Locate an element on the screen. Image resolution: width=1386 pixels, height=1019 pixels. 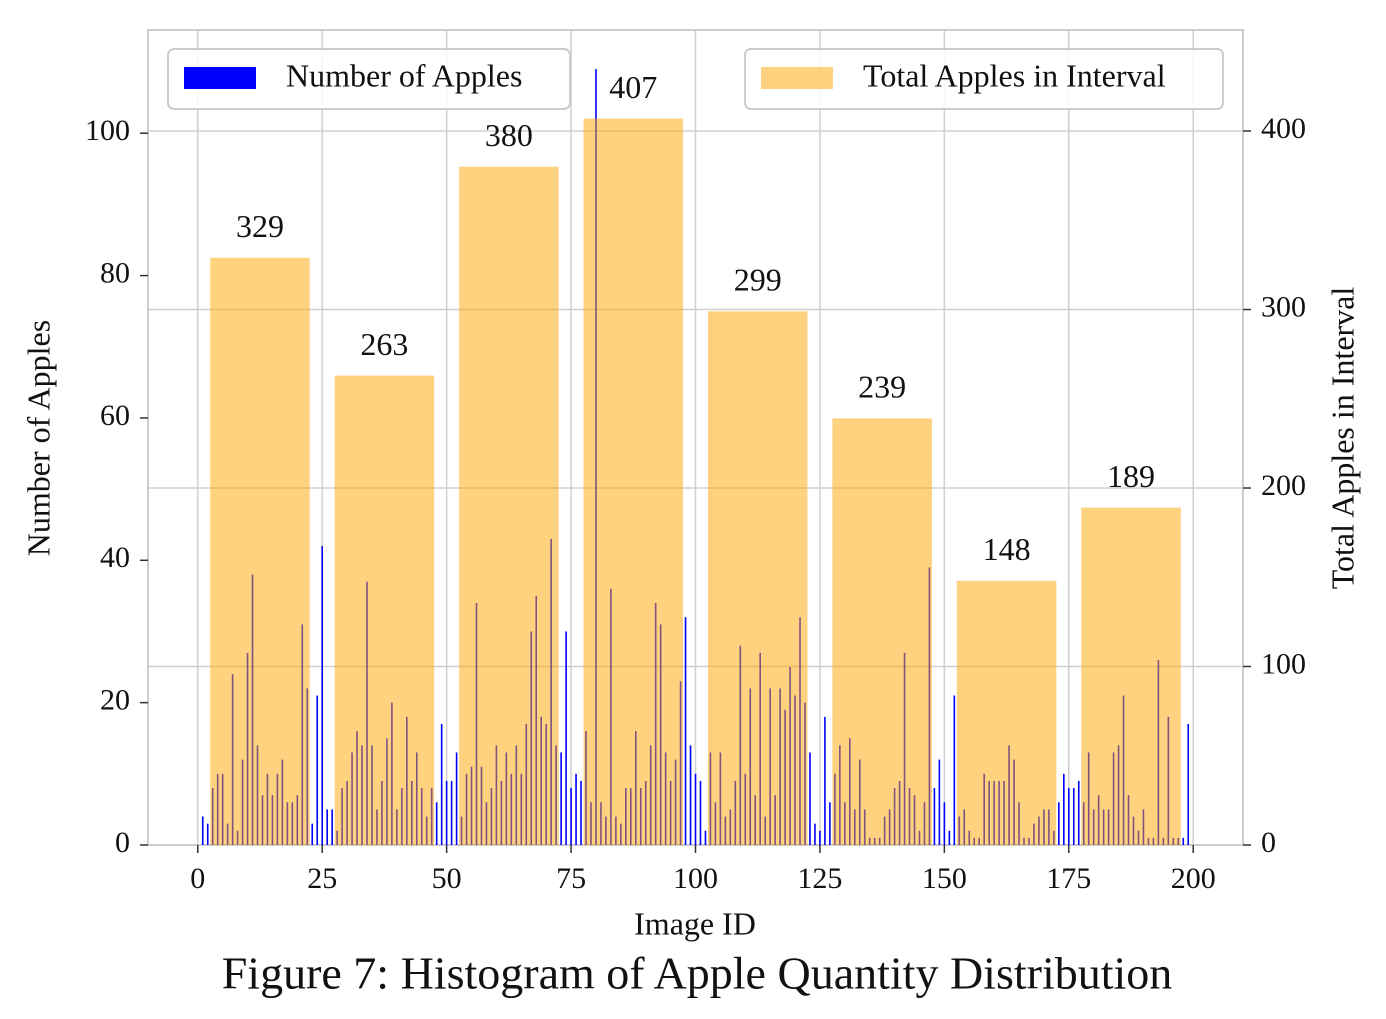
x-tick-label: 100 is located at coordinates (695, 878).